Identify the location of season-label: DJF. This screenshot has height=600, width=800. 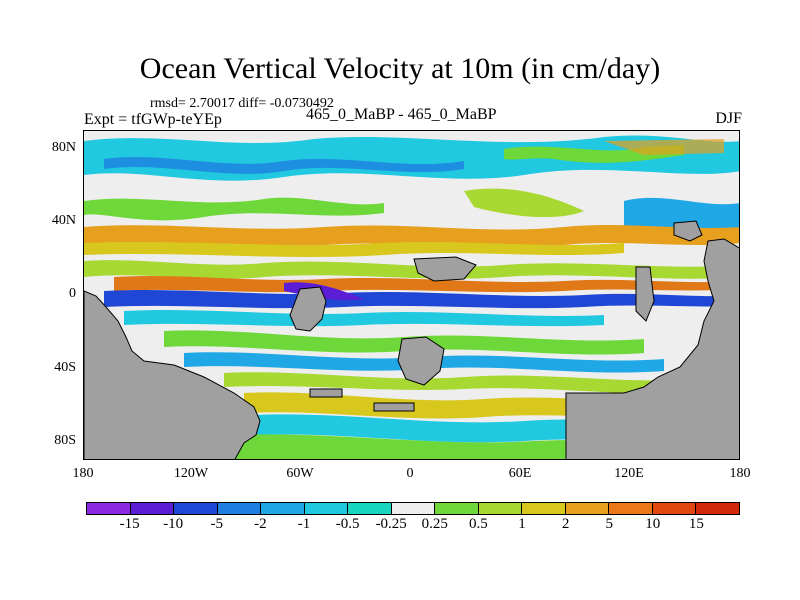
(728, 118).